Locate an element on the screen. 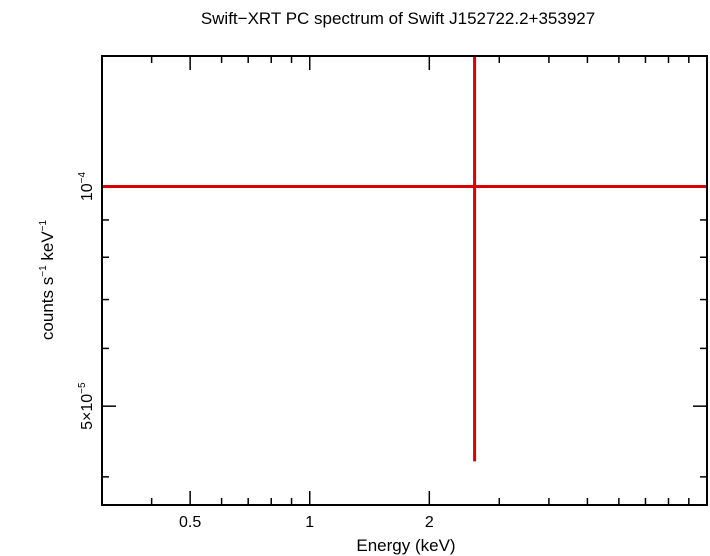 The height and width of the screenshot is (556, 710). x-axis-label: Energy (keV) is located at coordinates (405, 545).